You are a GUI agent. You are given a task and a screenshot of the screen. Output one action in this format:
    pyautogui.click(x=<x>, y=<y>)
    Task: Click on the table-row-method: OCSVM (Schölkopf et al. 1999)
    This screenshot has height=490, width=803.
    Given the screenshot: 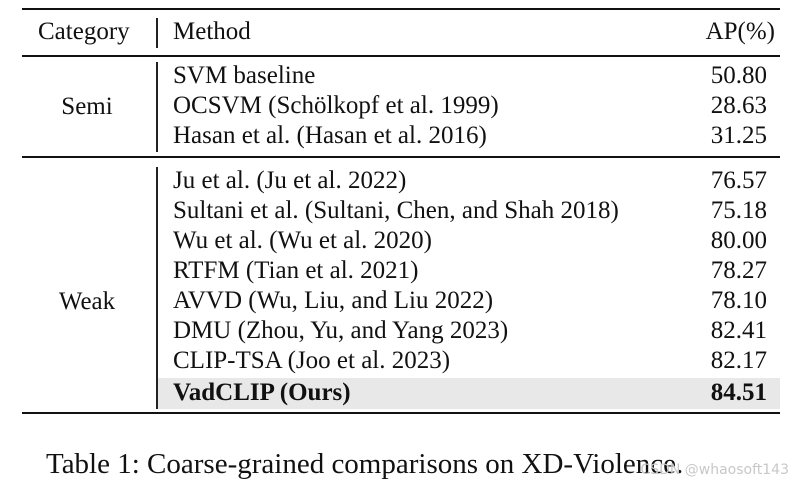 What is the action you would take?
    pyautogui.click(x=336, y=105)
    